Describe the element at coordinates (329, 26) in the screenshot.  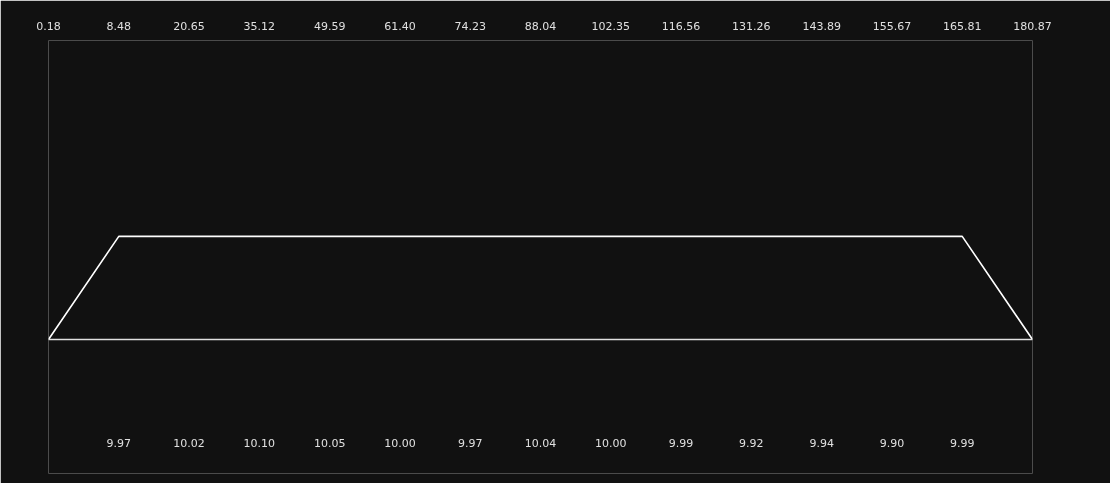
I see `x-tick-label: 49.59` at that location.